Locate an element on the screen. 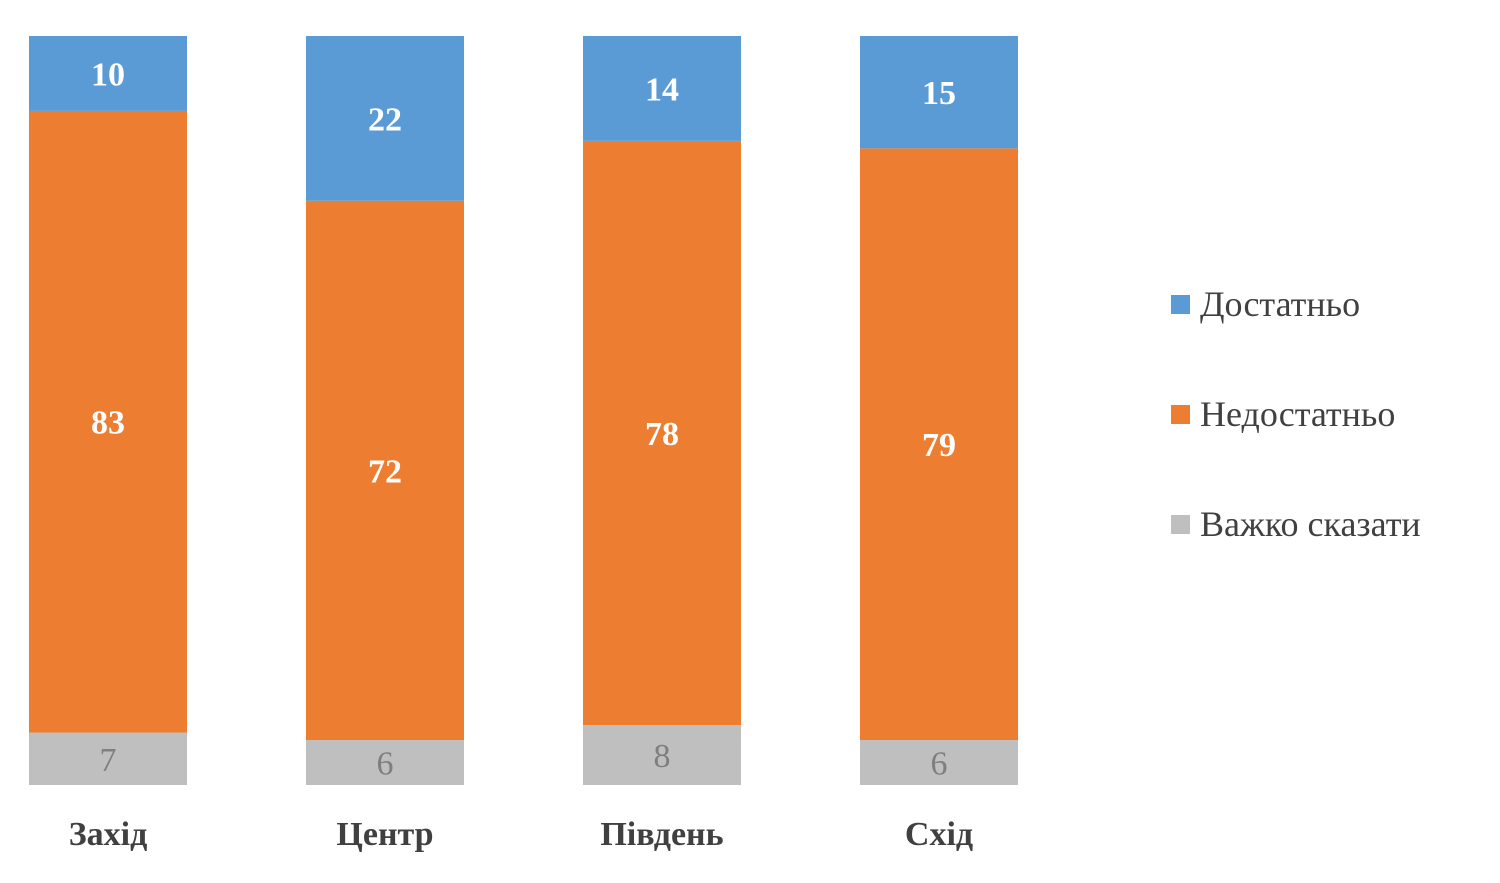  bar-skhid-vazhko-skazaty is located at coordinates (939, 762).